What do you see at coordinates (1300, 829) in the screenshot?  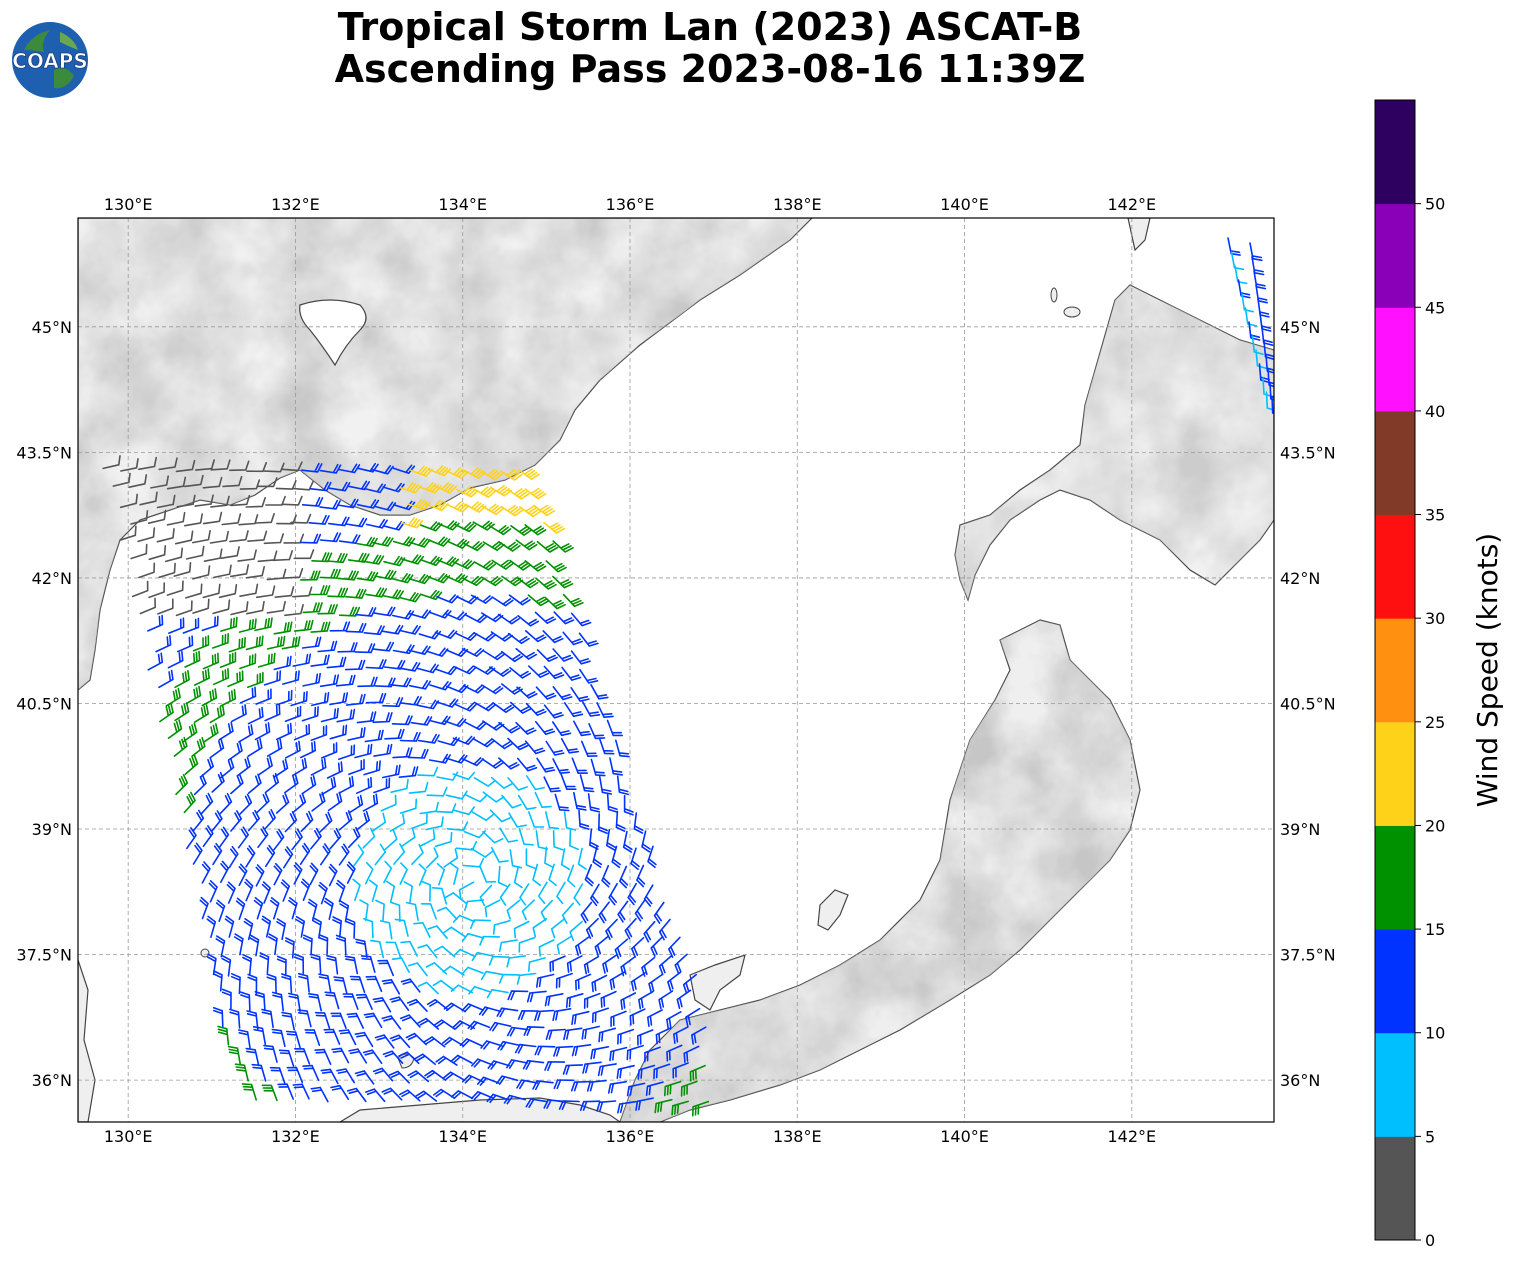 I see `lat-tick-label: 39°N` at bounding box center [1300, 829].